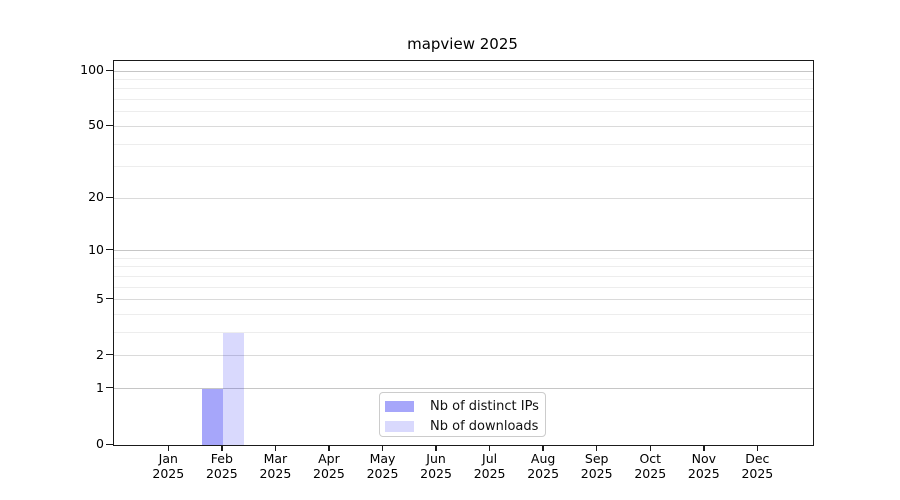  Describe the element at coordinates (221, 466) in the screenshot. I see `x-tick-label: Feb 2025` at that location.